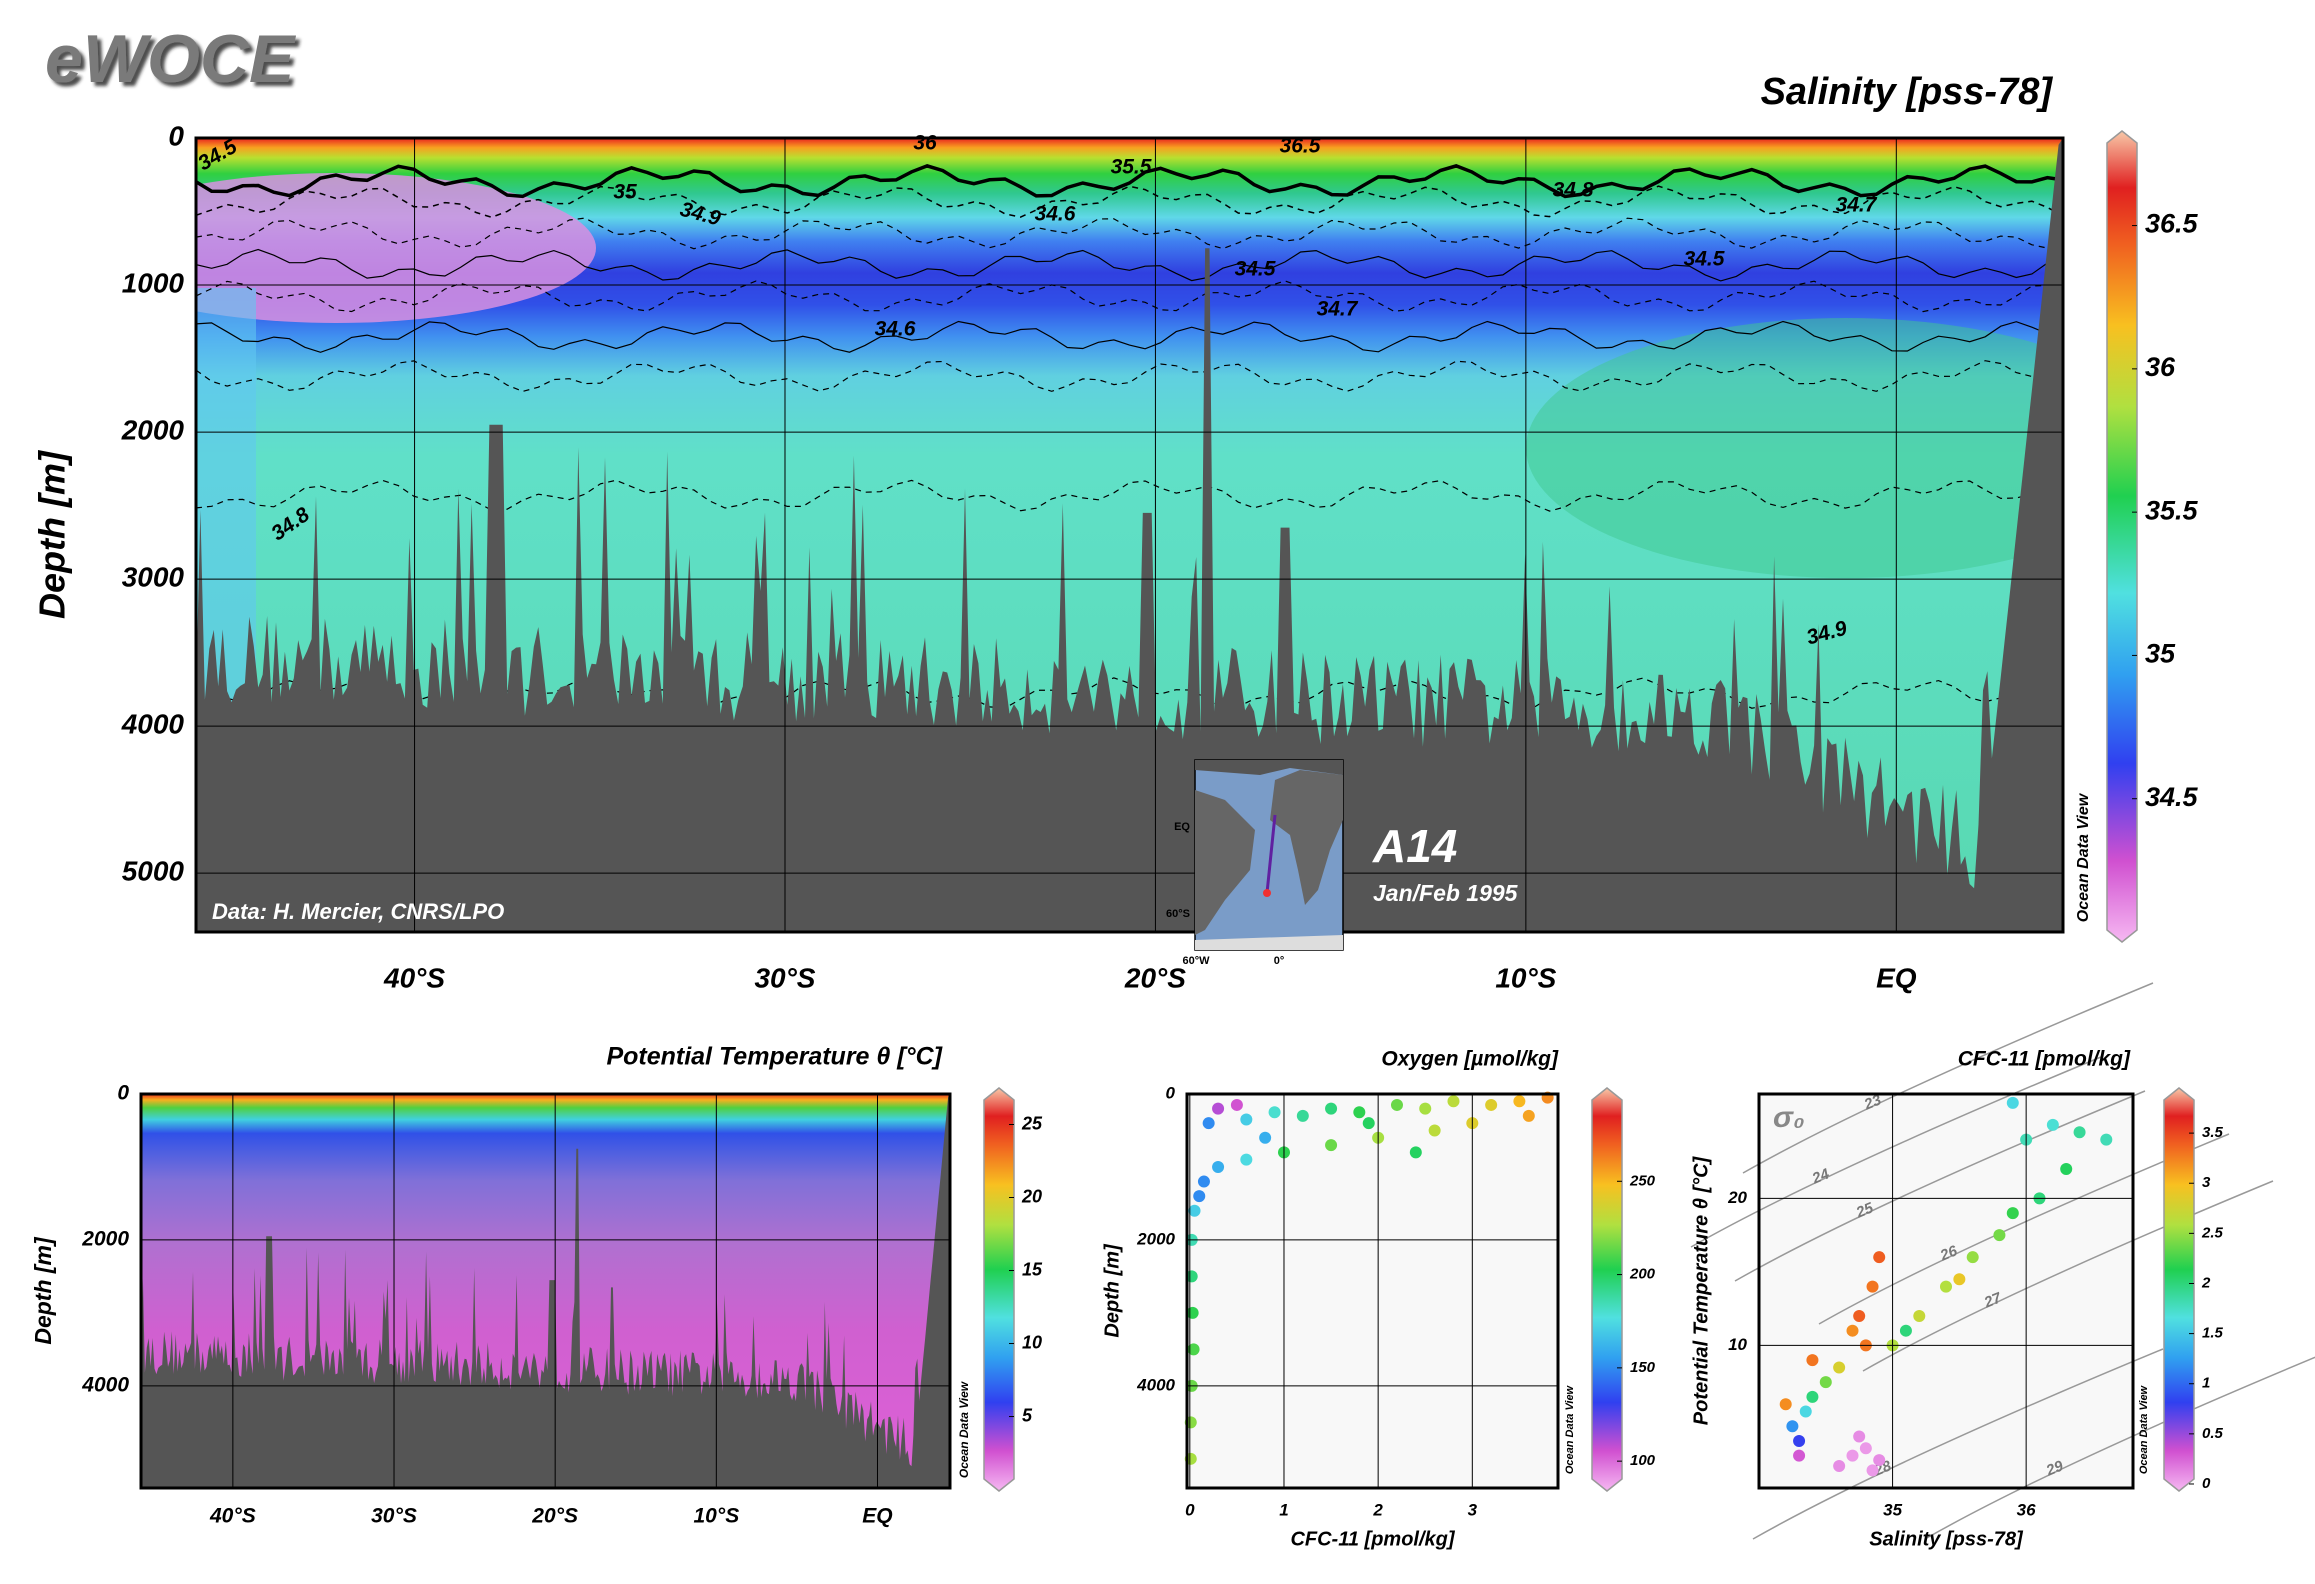 The width and height of the screenshot is (2315, 1584). I want to click on chart-title: Salinity [pss-78], so click(1907, 92).